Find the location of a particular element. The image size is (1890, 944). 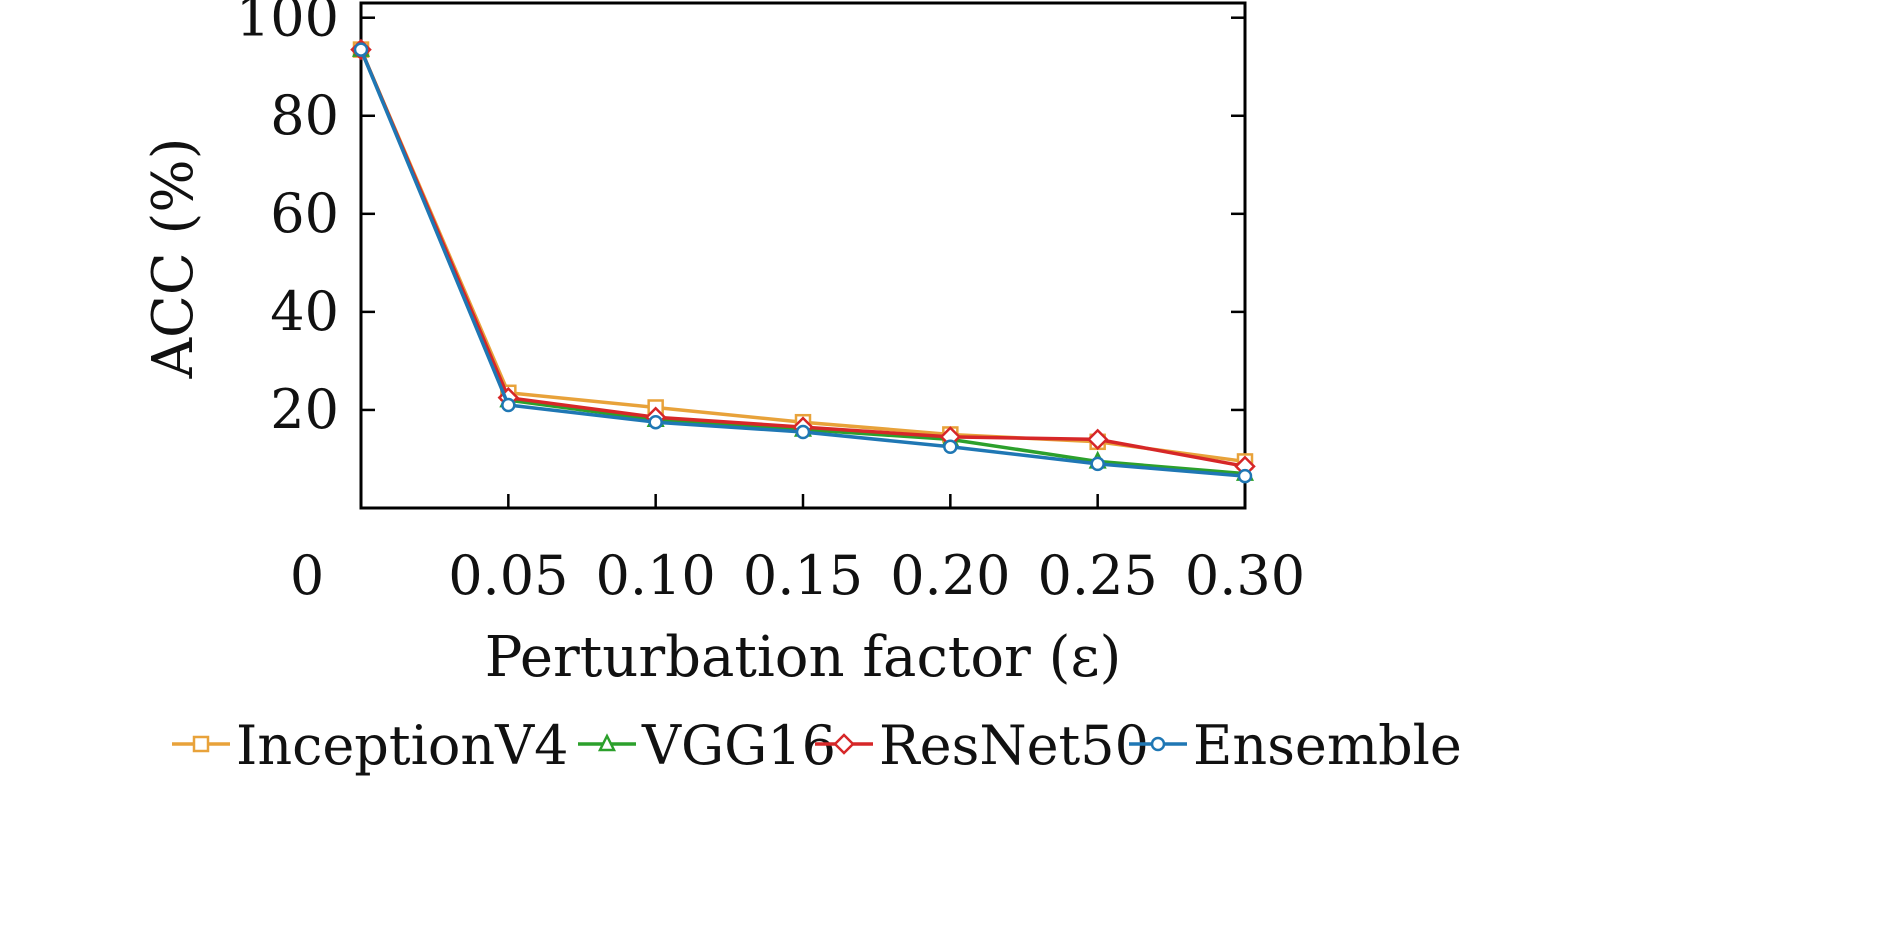

legend: InceptionV4 VGG16 ResNet50 Ensemble is located at coordinates (817, 745).